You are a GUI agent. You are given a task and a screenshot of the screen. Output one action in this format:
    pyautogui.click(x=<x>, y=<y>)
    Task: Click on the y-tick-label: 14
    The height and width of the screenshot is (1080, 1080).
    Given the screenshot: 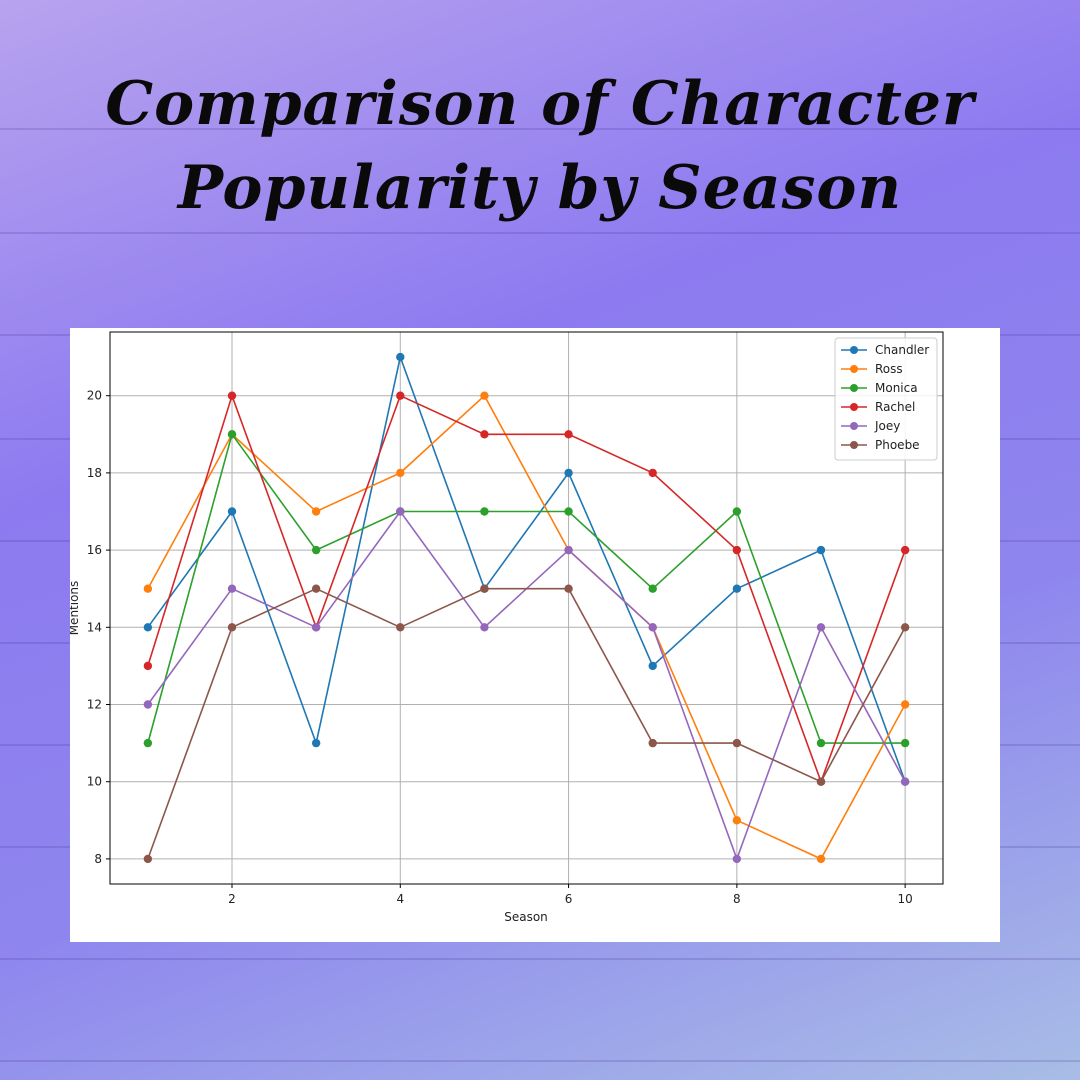 What is the action you would take?
    pyautogui.click(x=94, y=627)
    